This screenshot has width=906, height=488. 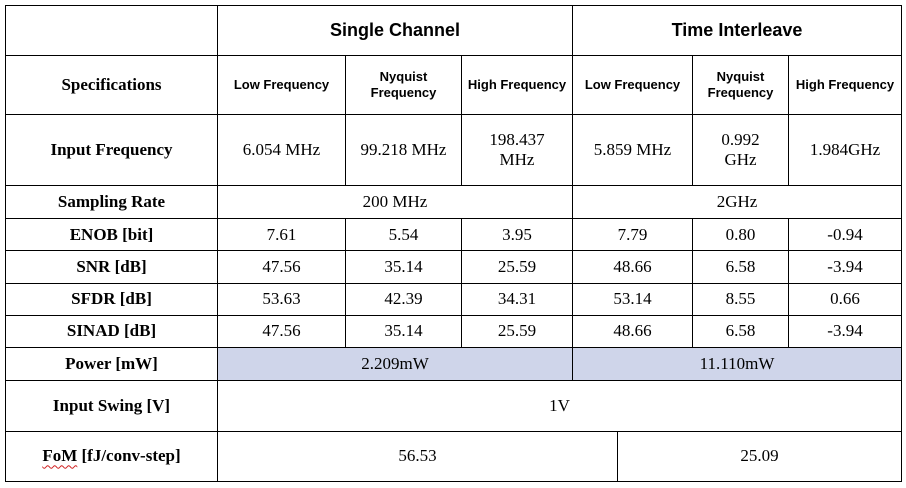 I want to click on table-cell: 34.31, so click(x=517, y=299).